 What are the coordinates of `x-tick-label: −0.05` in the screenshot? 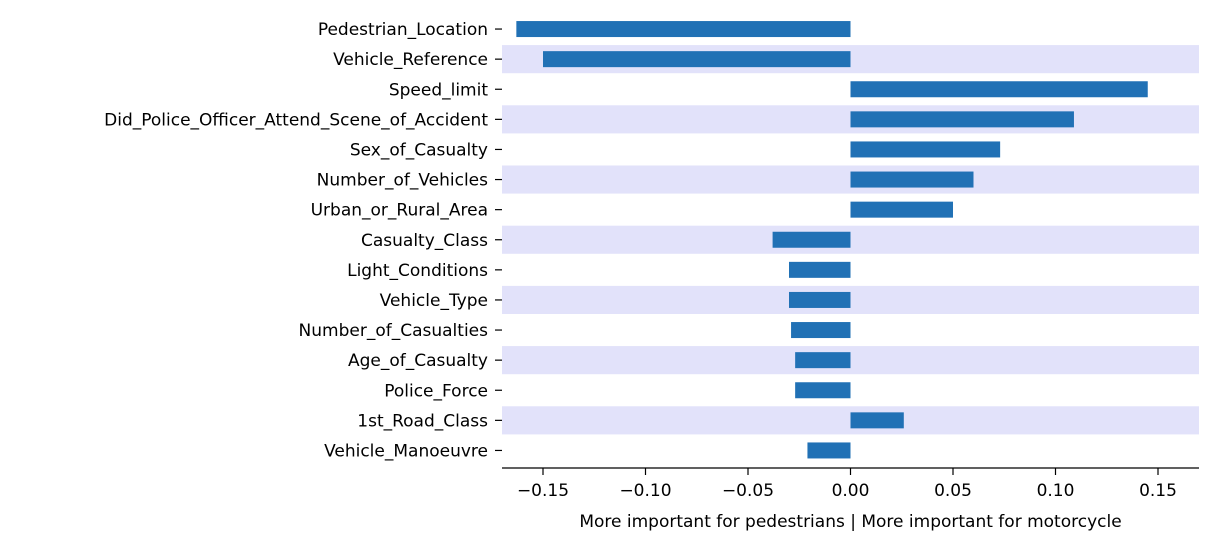 It's located at (748, 491).